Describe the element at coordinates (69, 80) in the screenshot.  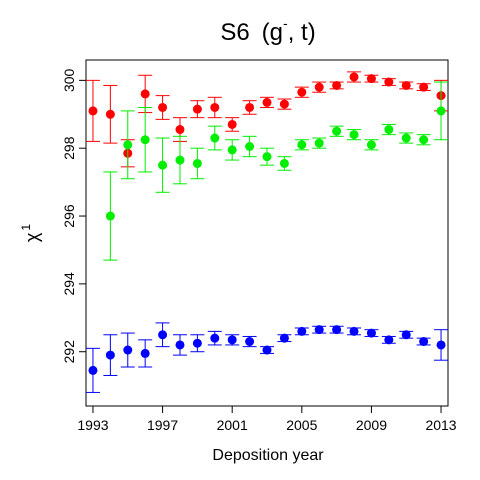
I see `y-tick-label: 300` at that location.